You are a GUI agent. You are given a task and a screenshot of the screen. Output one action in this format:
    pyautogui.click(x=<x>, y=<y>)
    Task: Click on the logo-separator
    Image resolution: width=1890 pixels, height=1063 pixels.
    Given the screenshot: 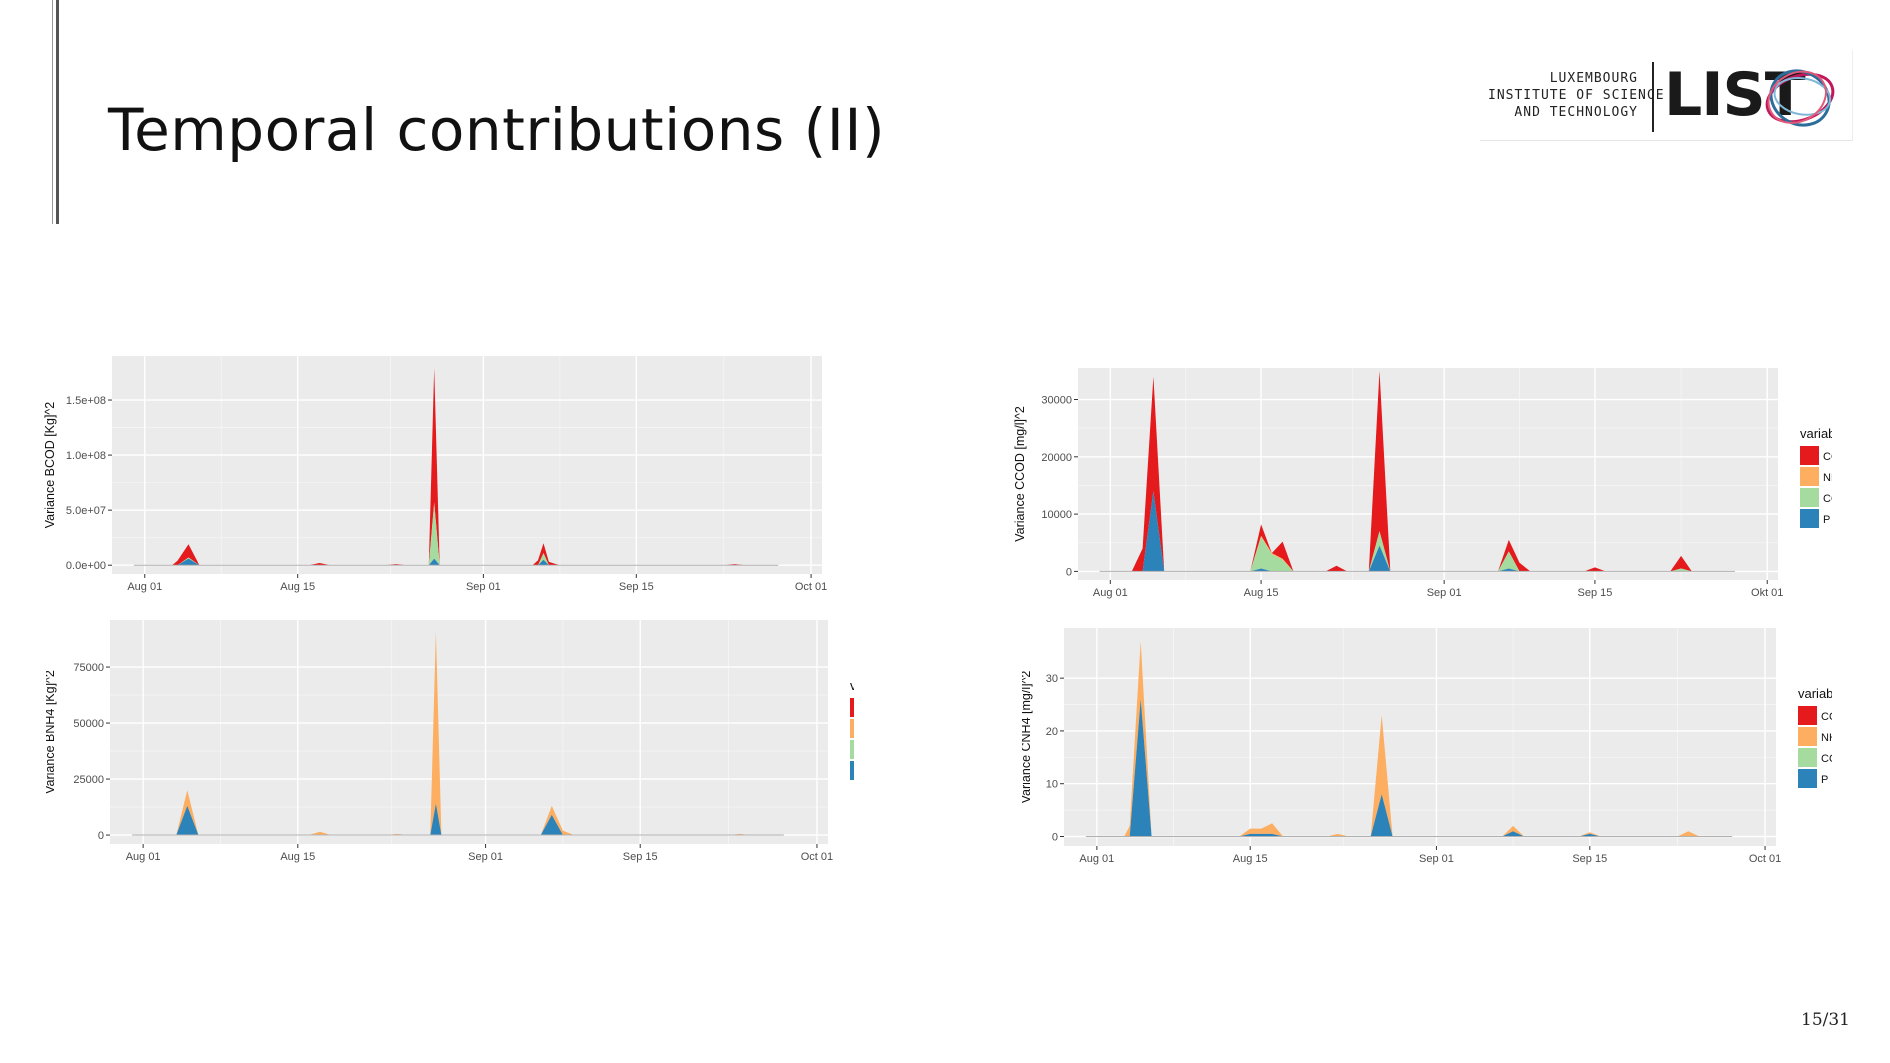 What is the action you would take?
    pyautogui.click(x=1653, y=97)
    